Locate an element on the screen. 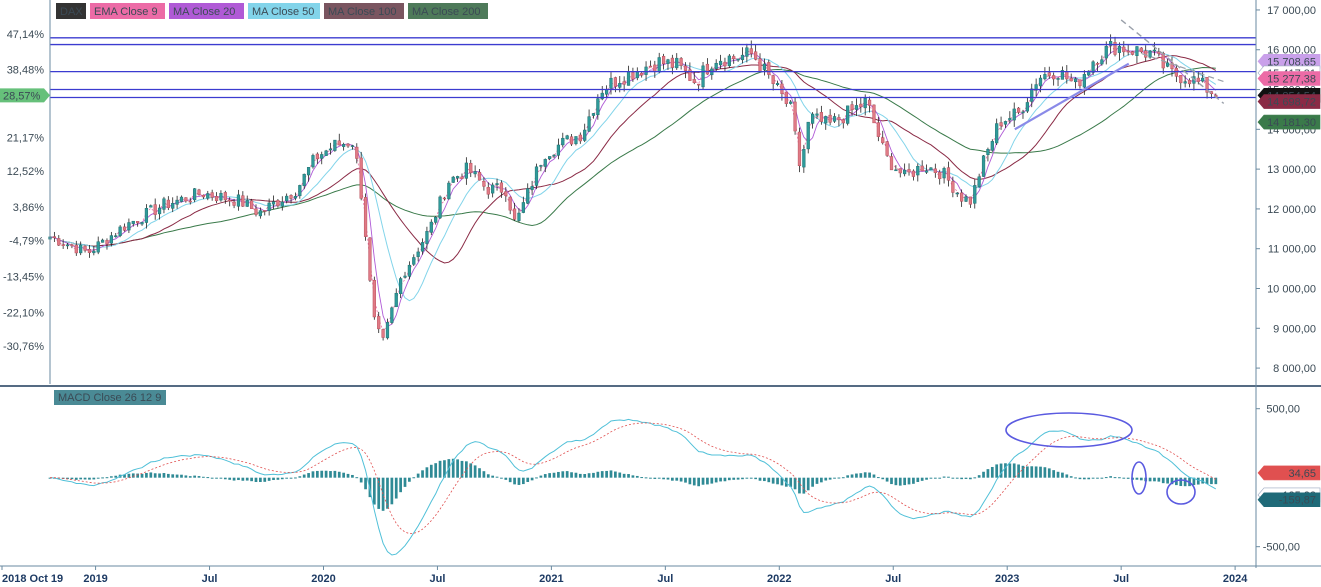 This screenshot has width=1321, height=587. legend-item-ma-close-20: MA Close 20 is located at coordinates (206, 11).